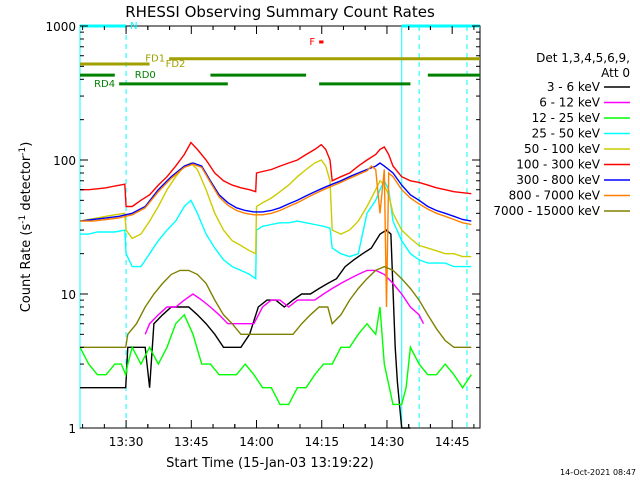 Image resolution: width=640 pixels, height=480 pixels. What do you see at coordinates (574, 87) in the screenshot?
I see `legend-label-0: 3 - 6 keV` at bounding box center [574, 87].